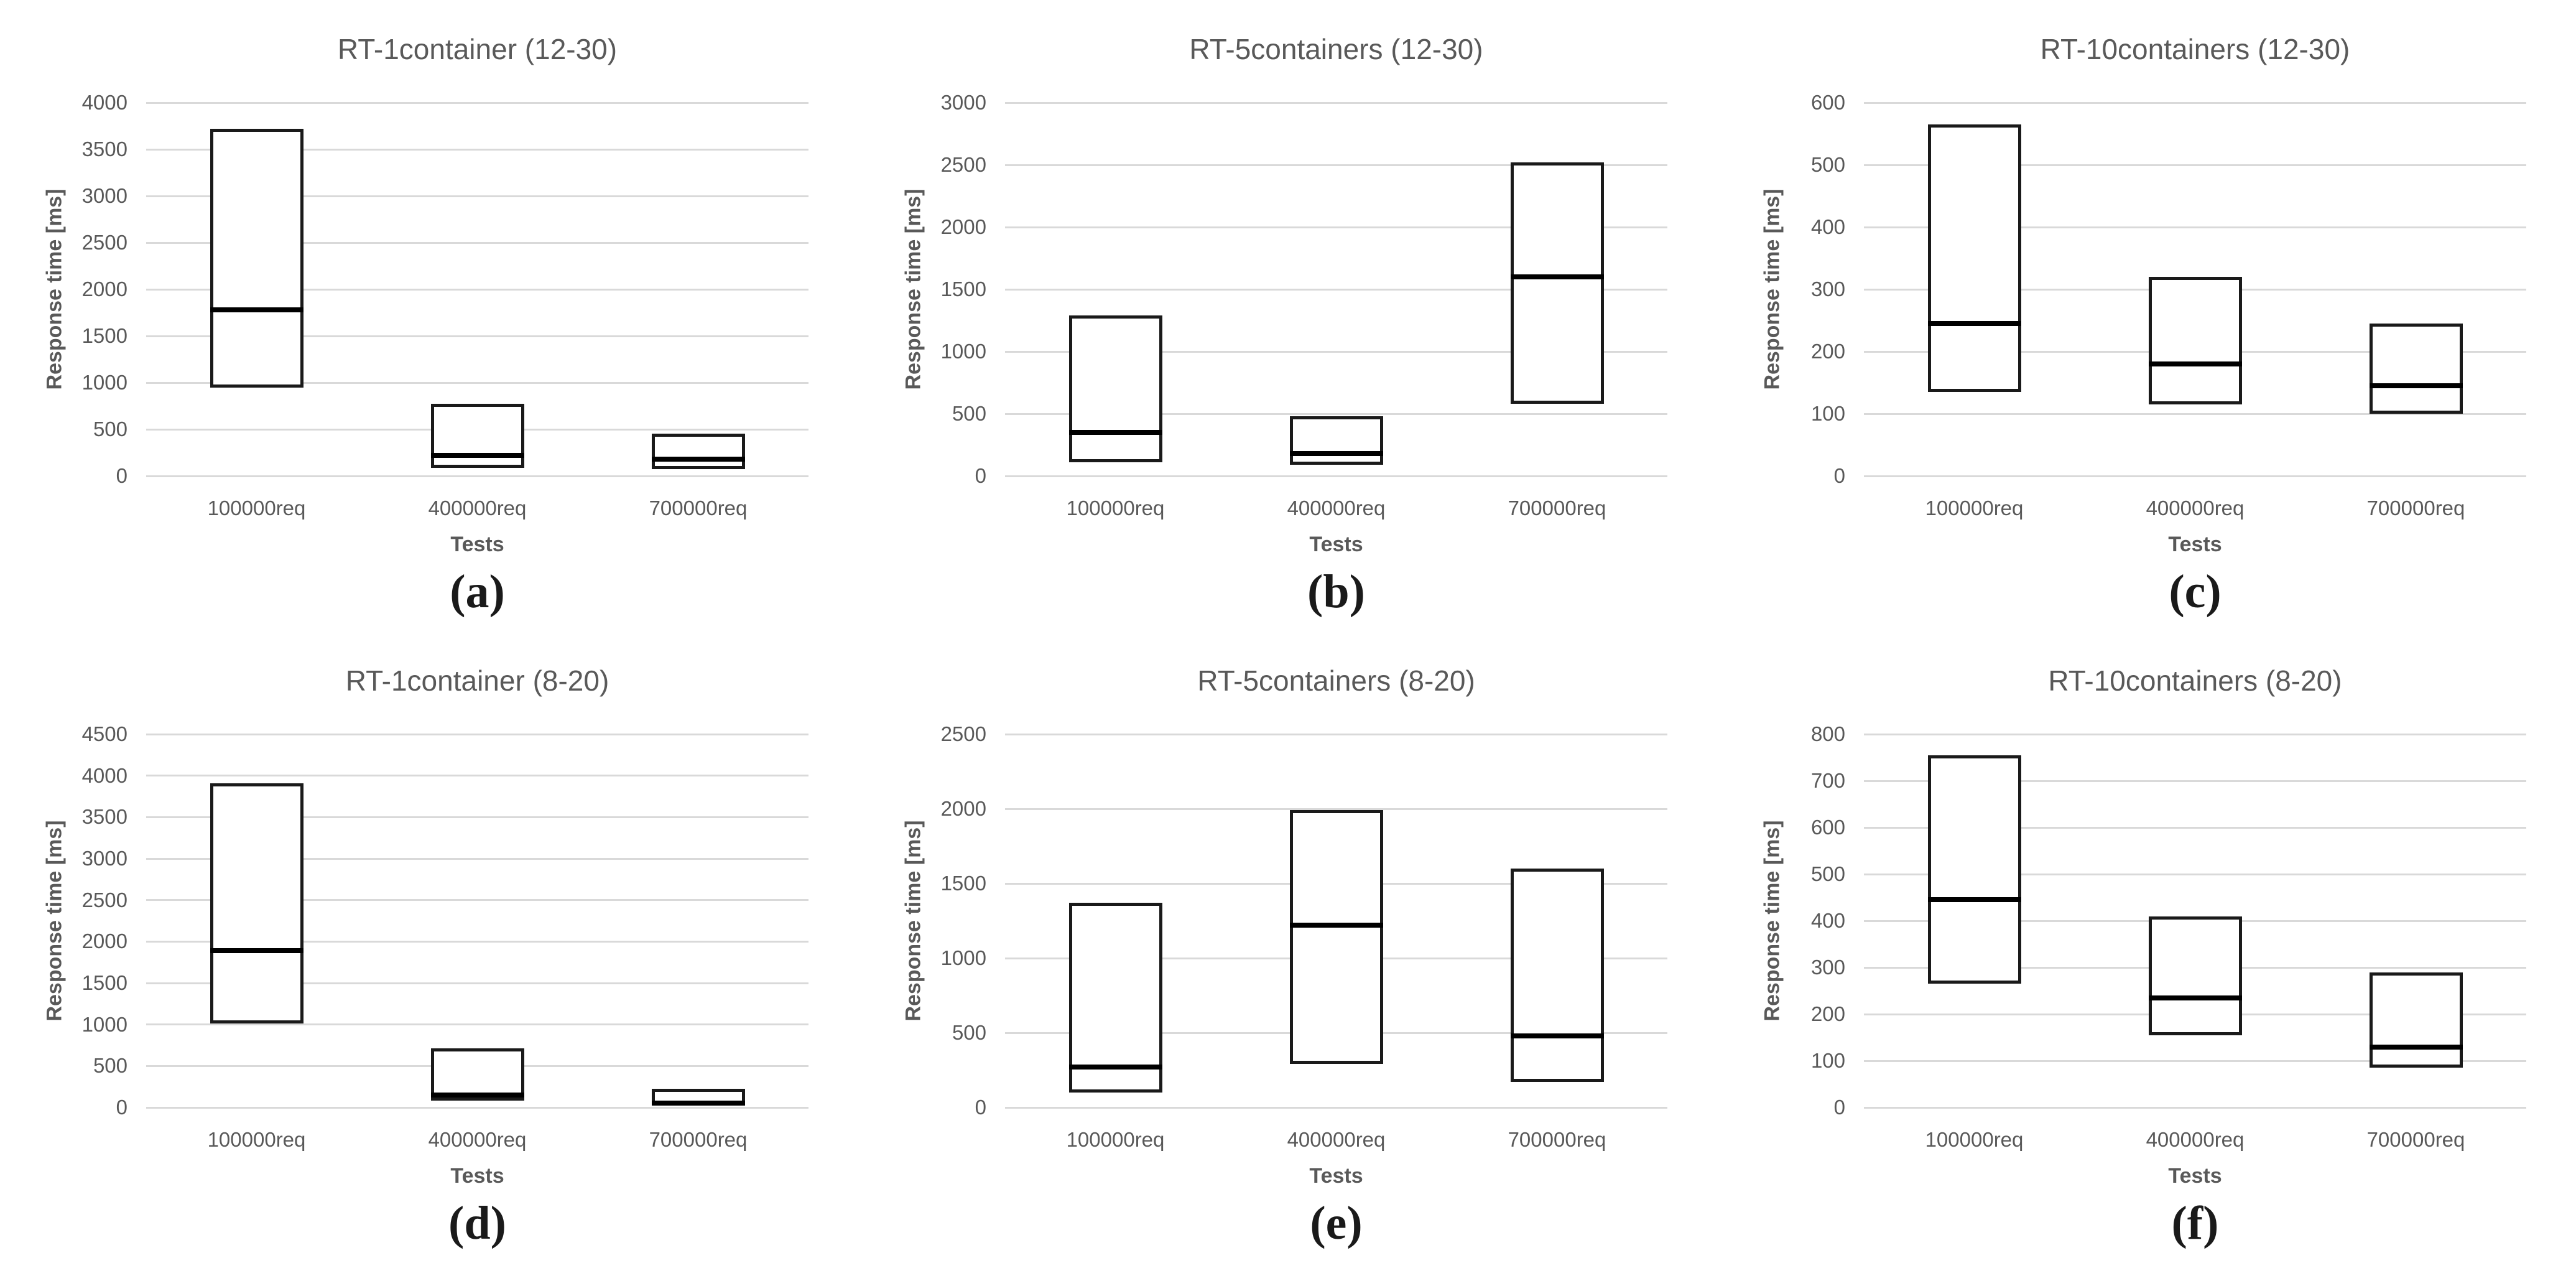 This screenshot has width=2576, height=1263. What do you see at coordinates (2196, 592) in the screenshot?
I see `subplot-letter: (c)` at bounding box center [2196, 592].